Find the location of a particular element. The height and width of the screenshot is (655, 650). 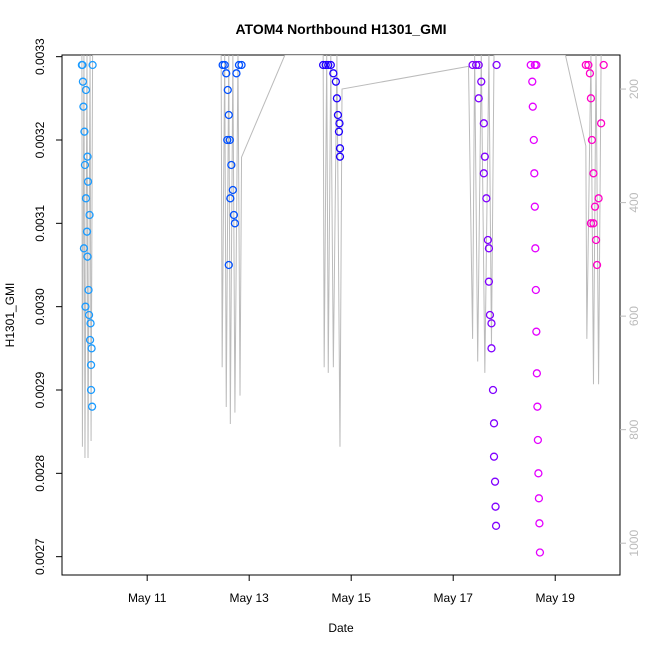

x-tick-label: May 11 is located at coordinates (147, 598).